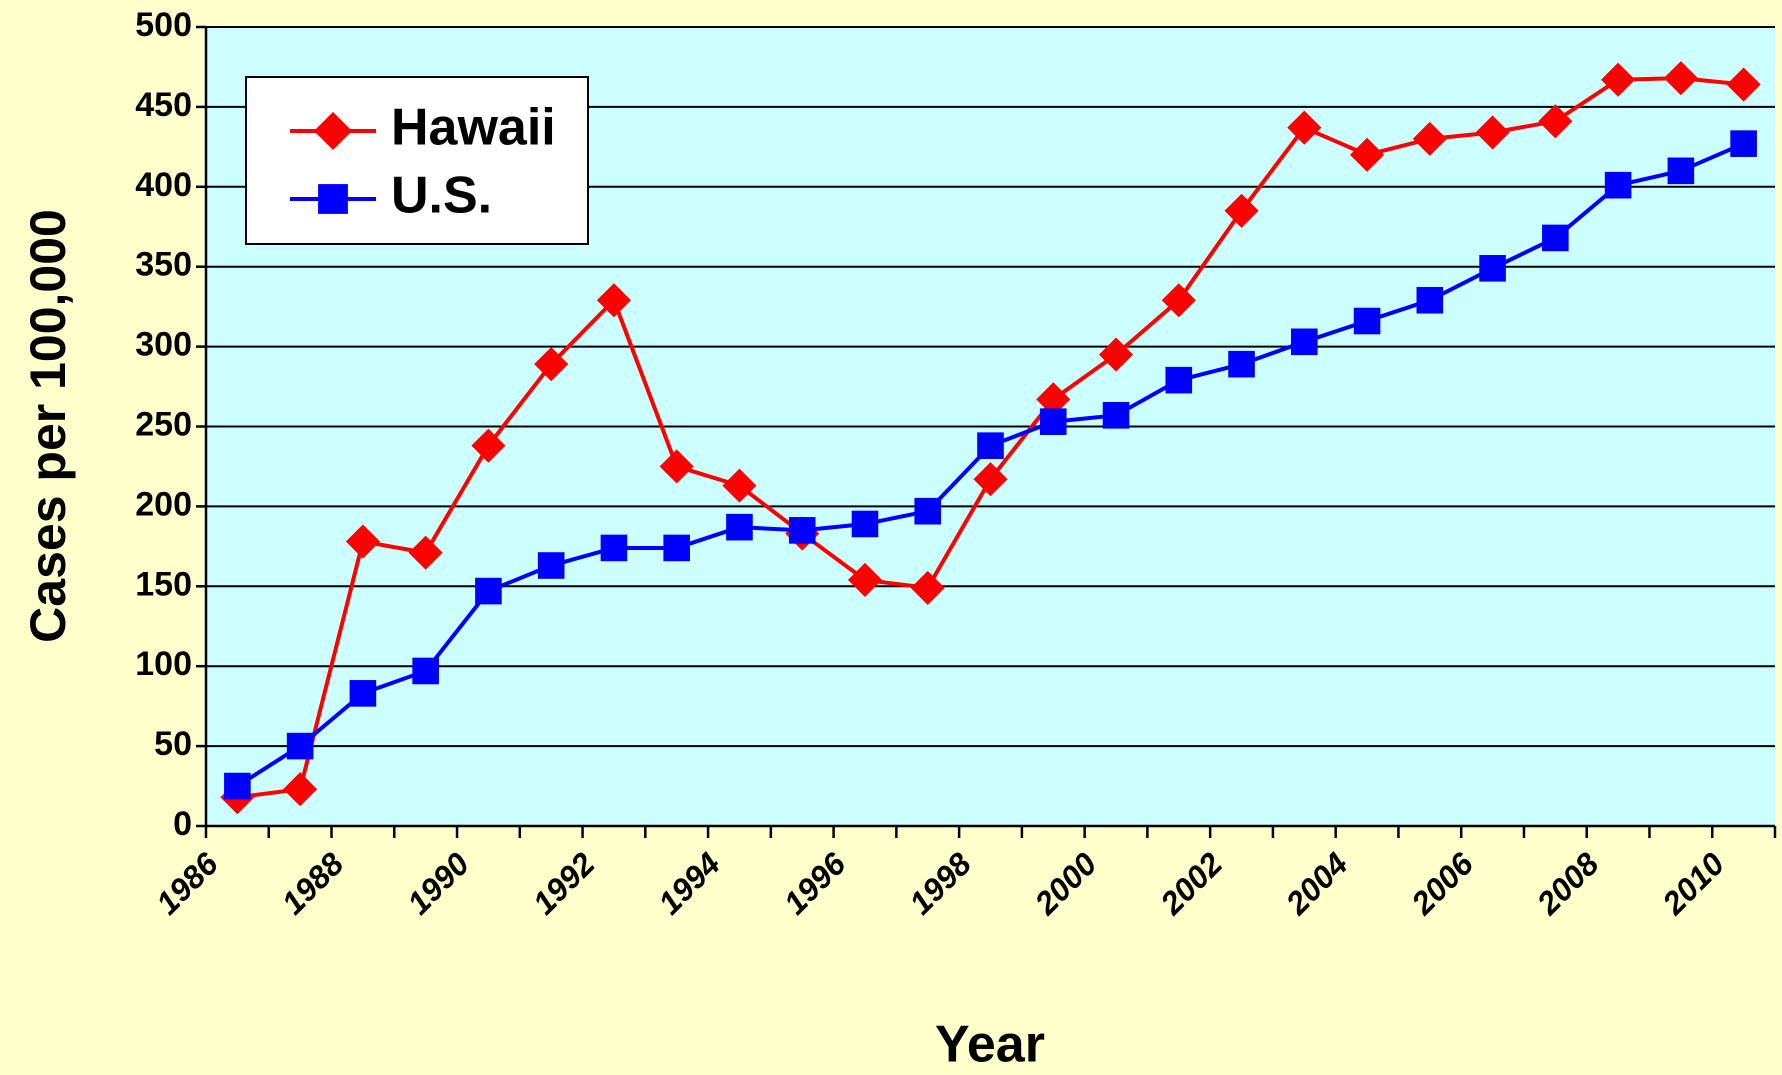 This screenshot has width=1782, height=1075. What do you see at coordinates (48, 426) in the screenshot?
I see `y-axis-title: Cases per 100,000` at bounding box center [48, 426].